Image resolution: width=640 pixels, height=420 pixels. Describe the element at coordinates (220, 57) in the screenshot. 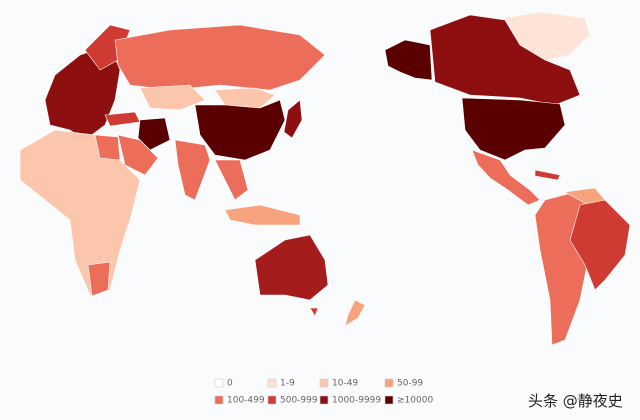

I see `russia` at that location.